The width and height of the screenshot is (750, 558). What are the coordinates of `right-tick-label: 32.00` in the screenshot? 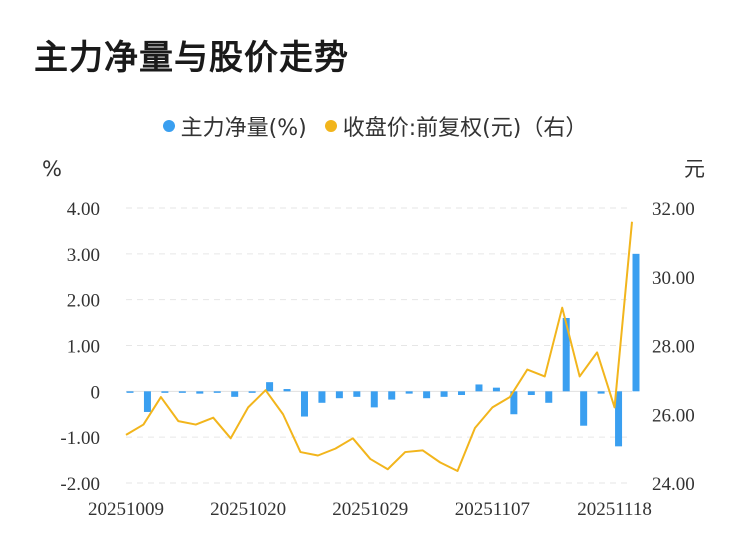 It's located at (673, 209).